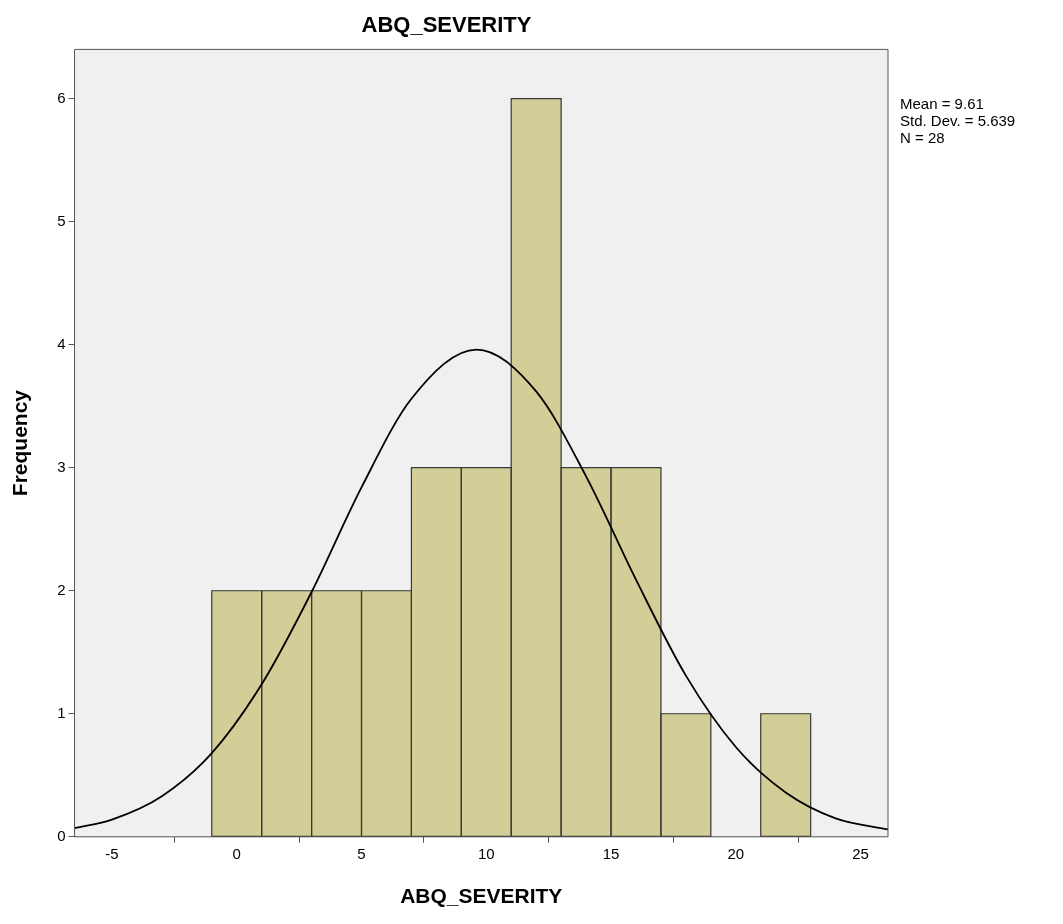 This screenshot has width=1063, height=924. I want to click on y-tick-label: 0, so click(61, 835).